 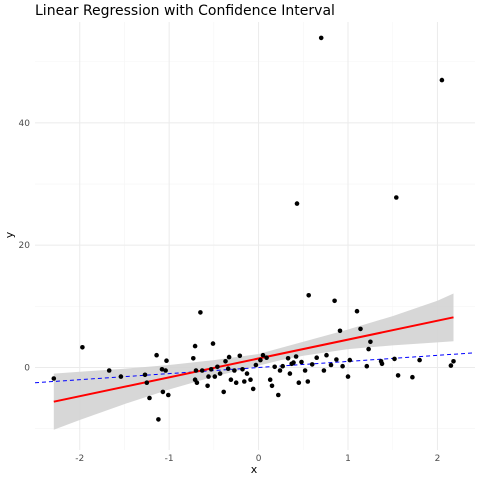 I want to click on x-tick-label: -1, so click(x=169, y=459).